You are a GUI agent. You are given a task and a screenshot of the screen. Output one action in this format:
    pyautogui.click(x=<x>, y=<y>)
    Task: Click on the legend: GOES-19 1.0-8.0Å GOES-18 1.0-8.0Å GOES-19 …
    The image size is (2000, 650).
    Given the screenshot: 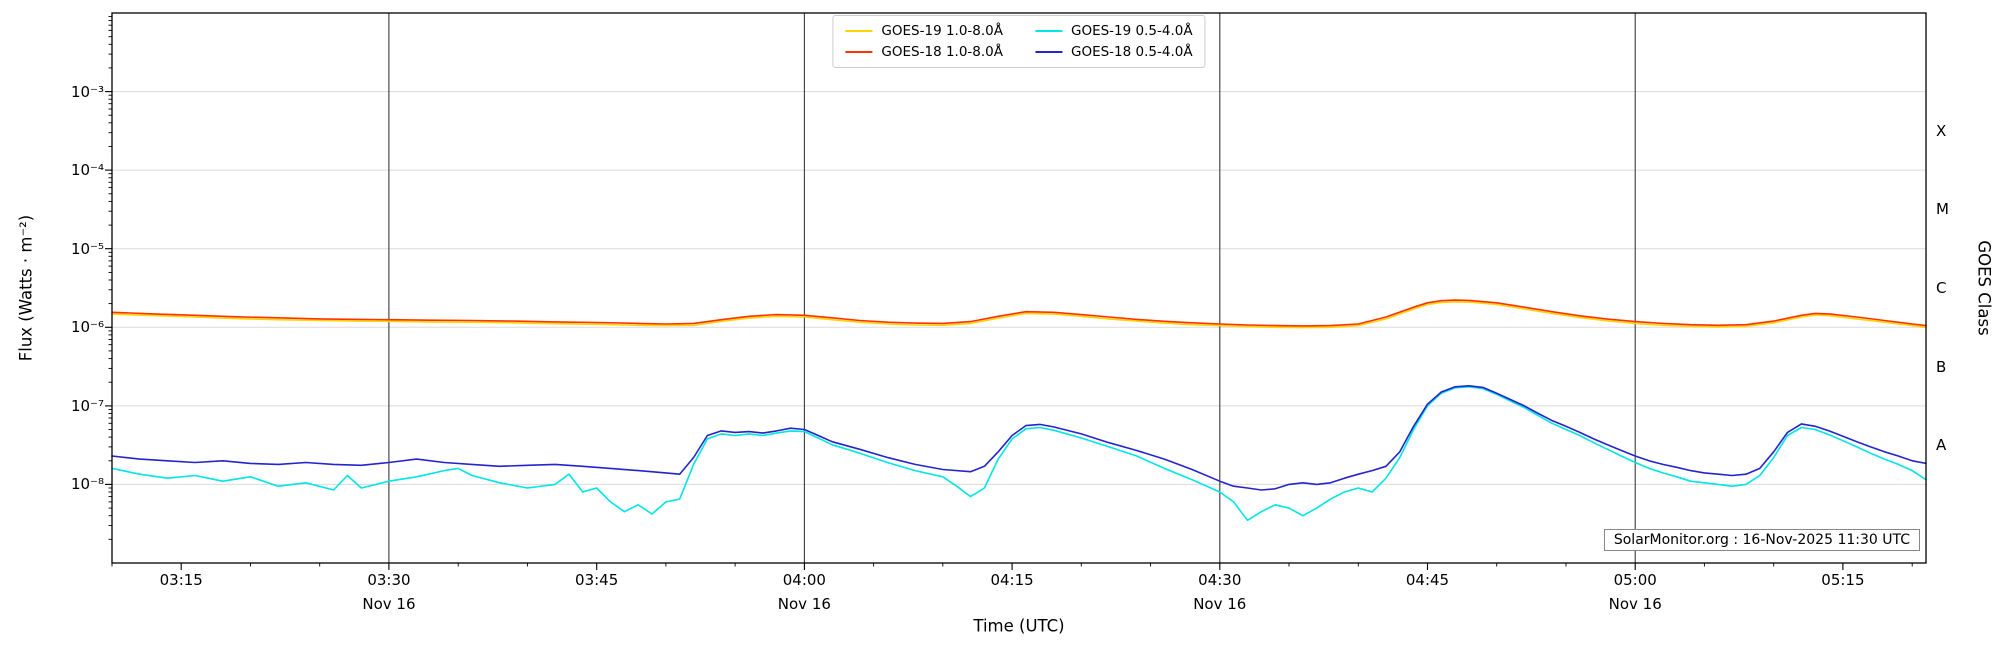 What is the action you would take?
    pyautogui.click(x=1019, y=41)
    